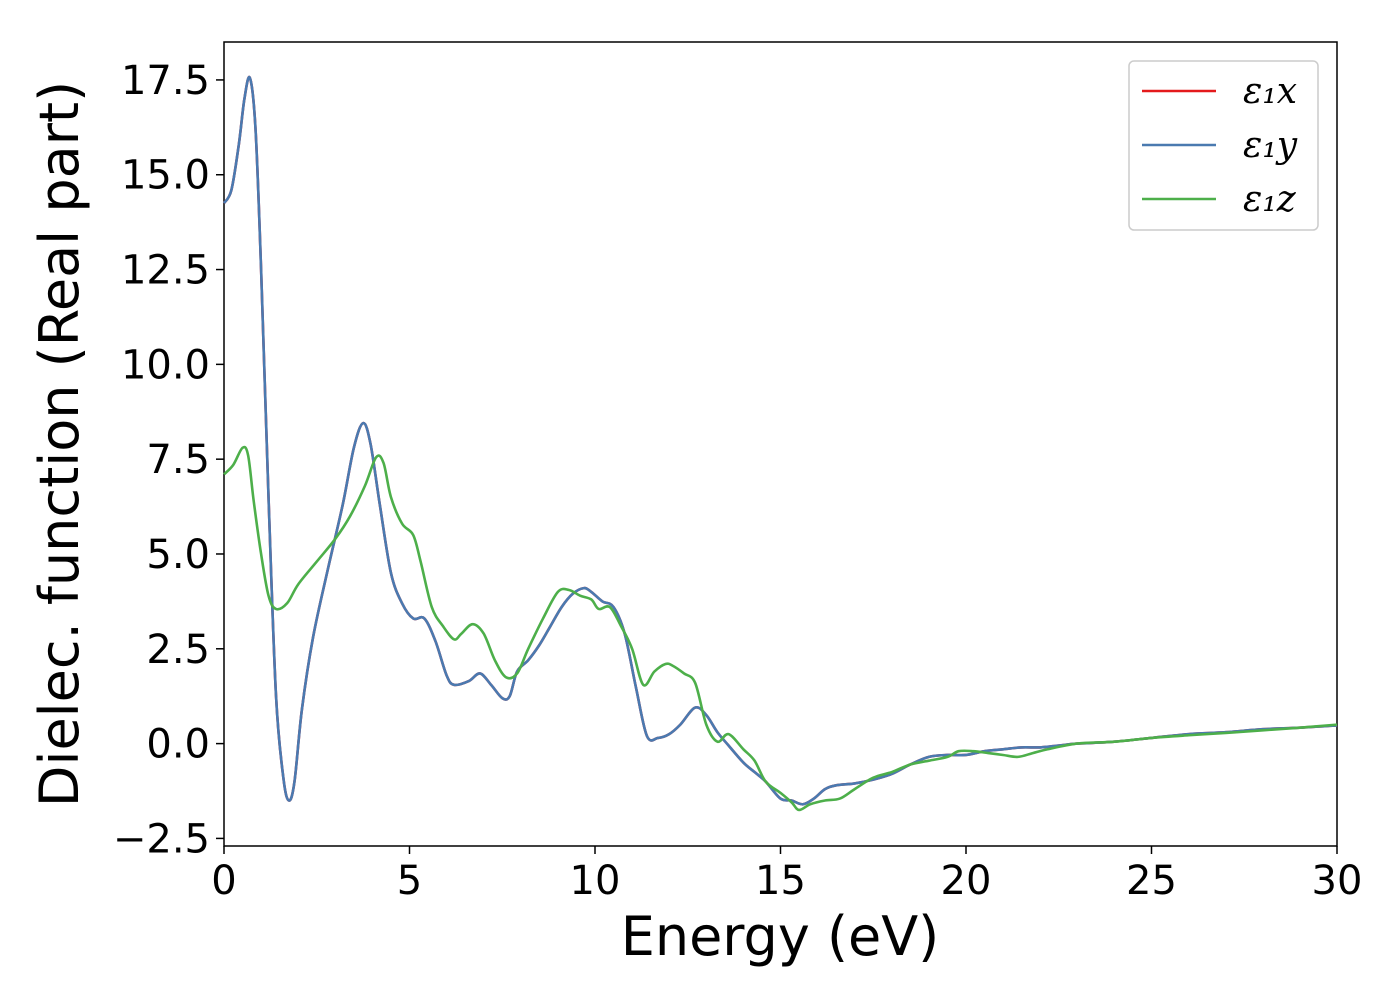  Describe the element at coordinates (165, 271) in the screenshot. I see `y-tick-label: 12.5` at that location.